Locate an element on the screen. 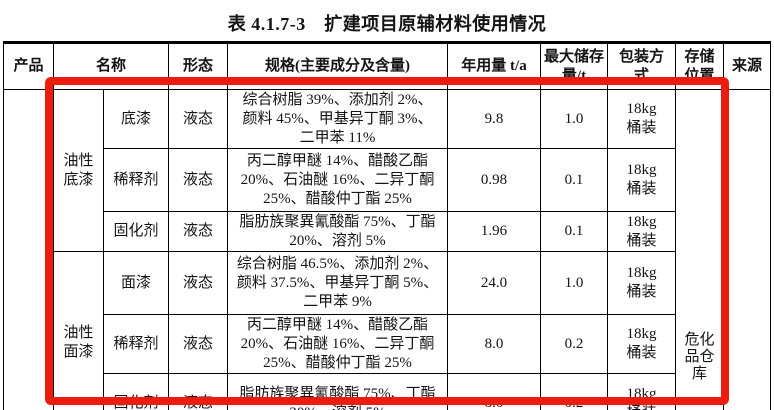  header-spec: 规格(主要成分及含量) is located at coordinates (338, 66).